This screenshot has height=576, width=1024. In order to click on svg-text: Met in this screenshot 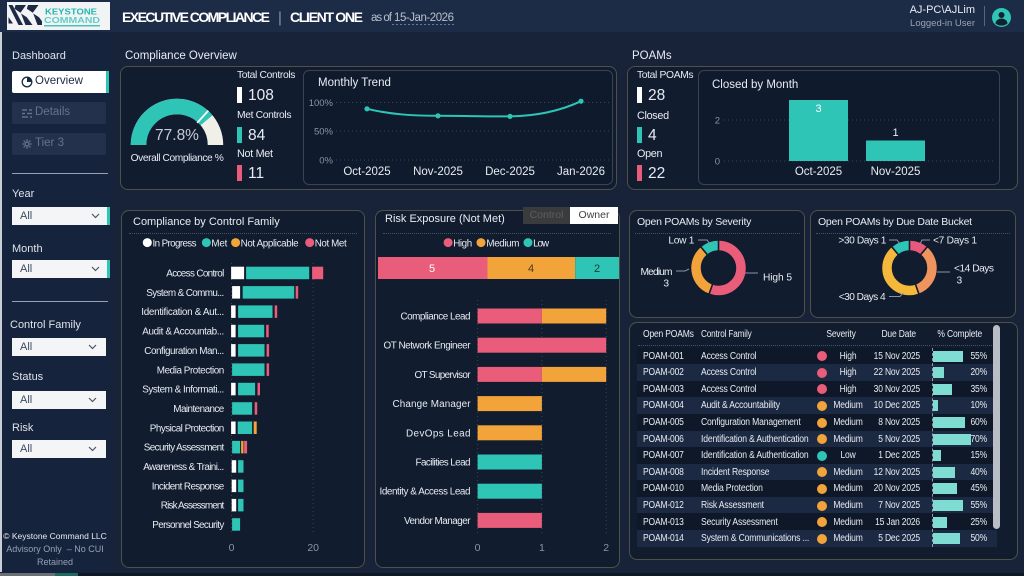, I will do `click(219, 243)`.